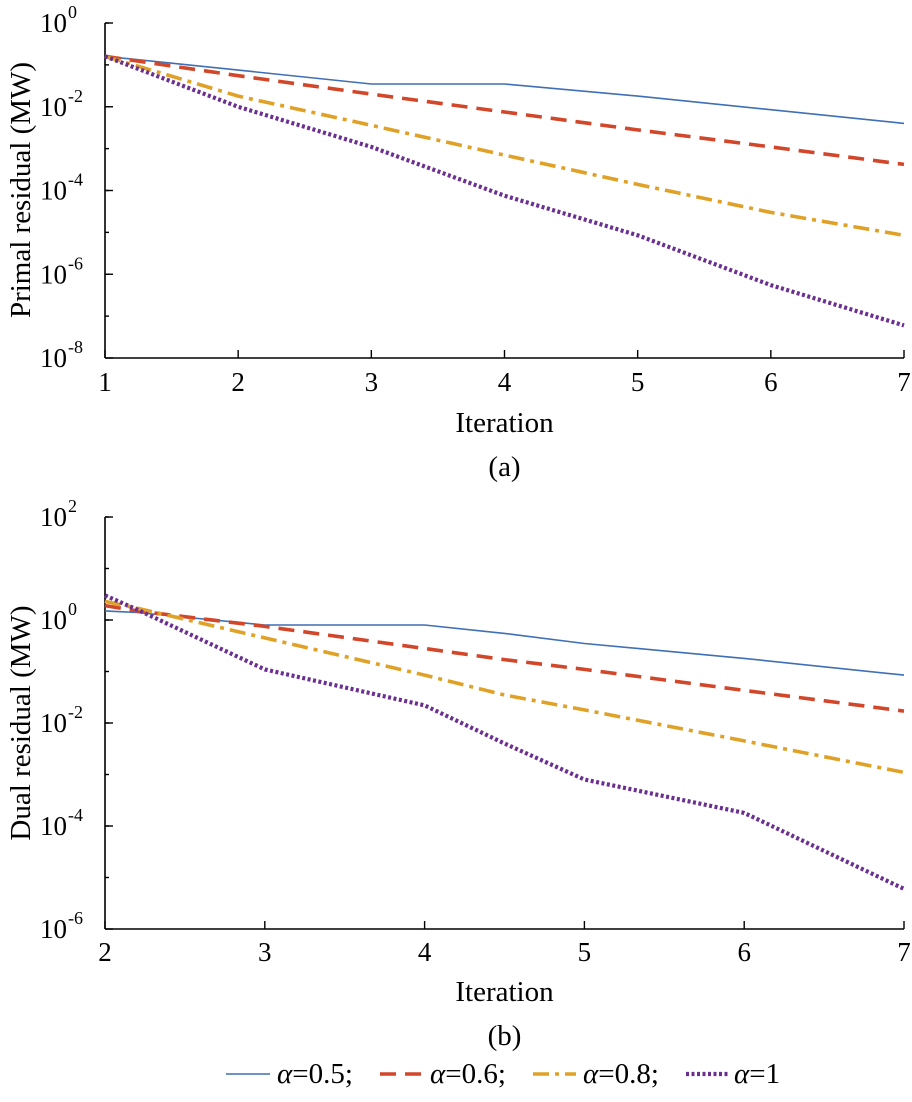 The height and width of the screenshot is (1102, 912). I want to click on legend: α=0.5; α=0.6; α=0.8; α=1, so click(503, 1074).